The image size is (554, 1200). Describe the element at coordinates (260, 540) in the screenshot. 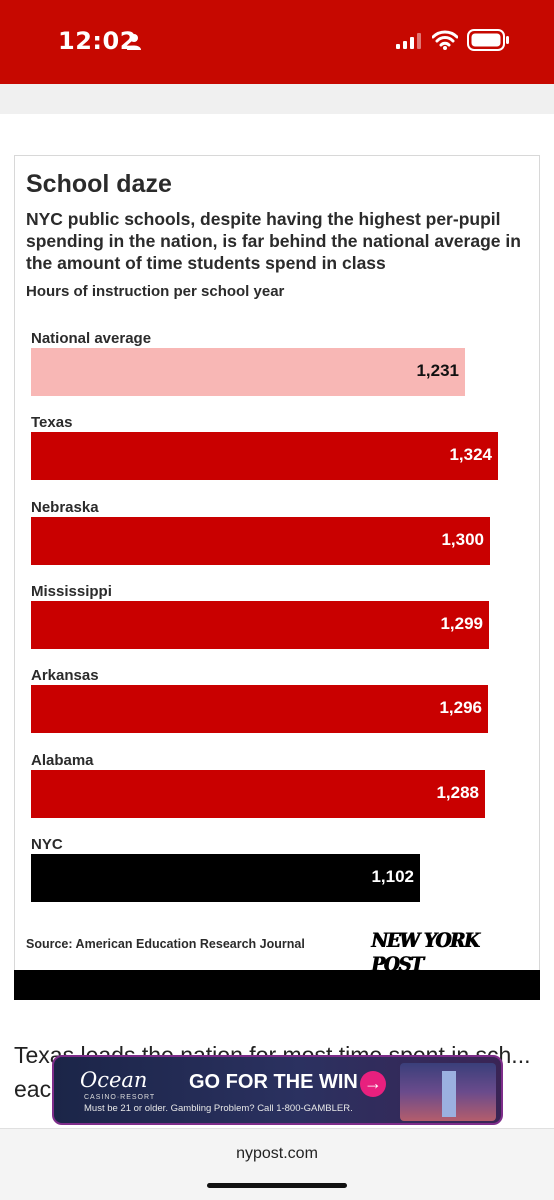

I see `bar: 1,300` at that location.